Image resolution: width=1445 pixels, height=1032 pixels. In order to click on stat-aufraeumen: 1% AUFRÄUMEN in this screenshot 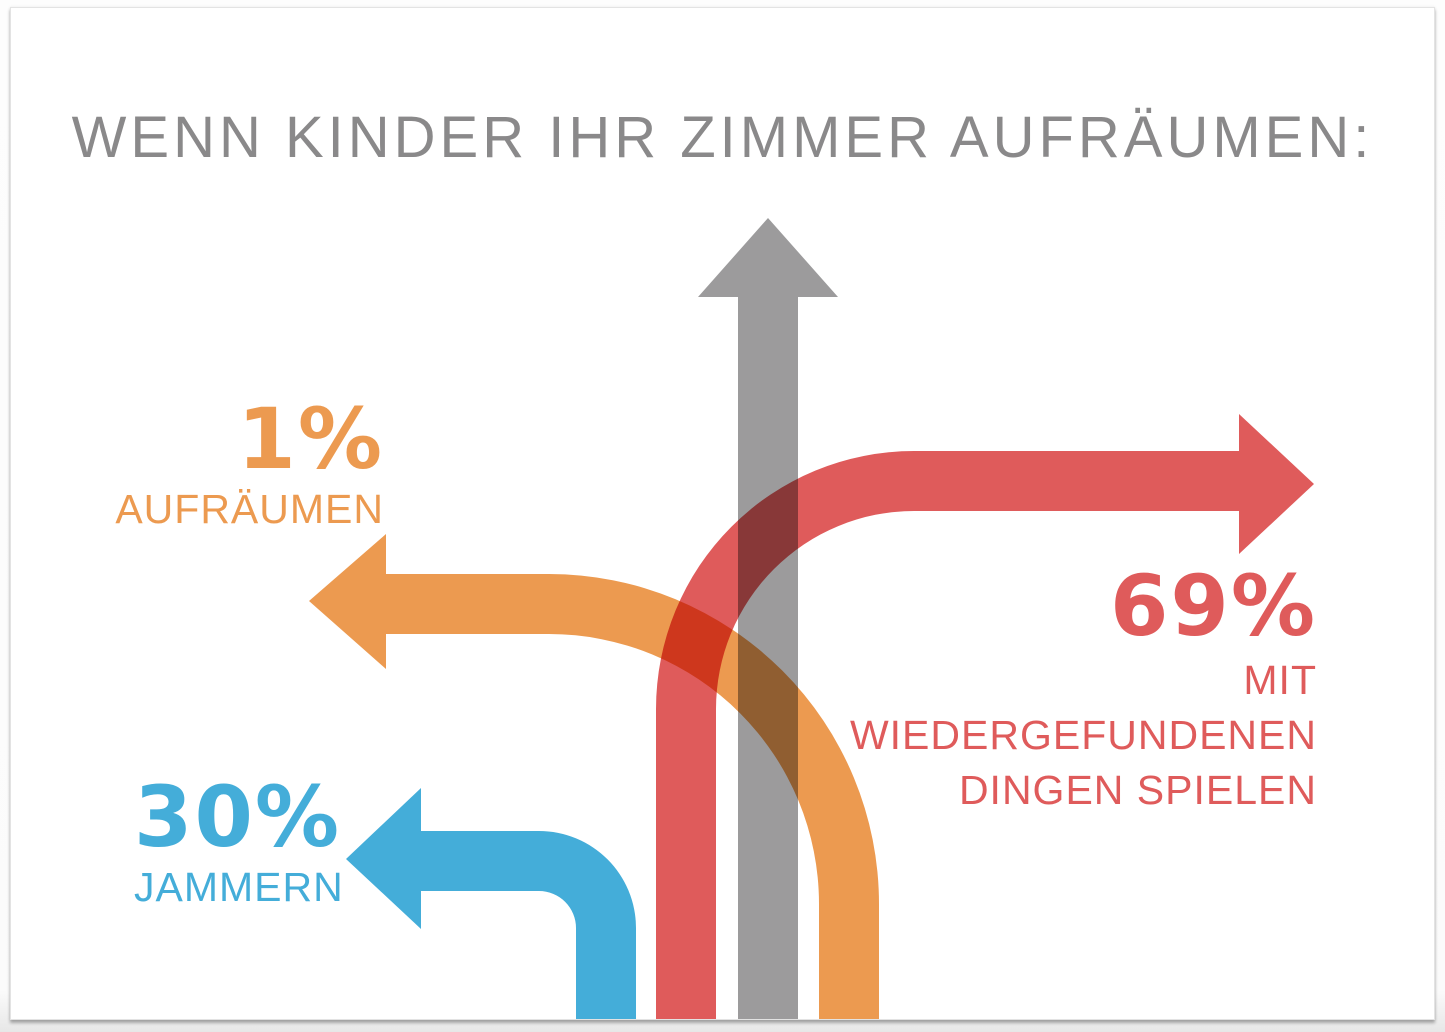, I will do `click(249, 464)`.